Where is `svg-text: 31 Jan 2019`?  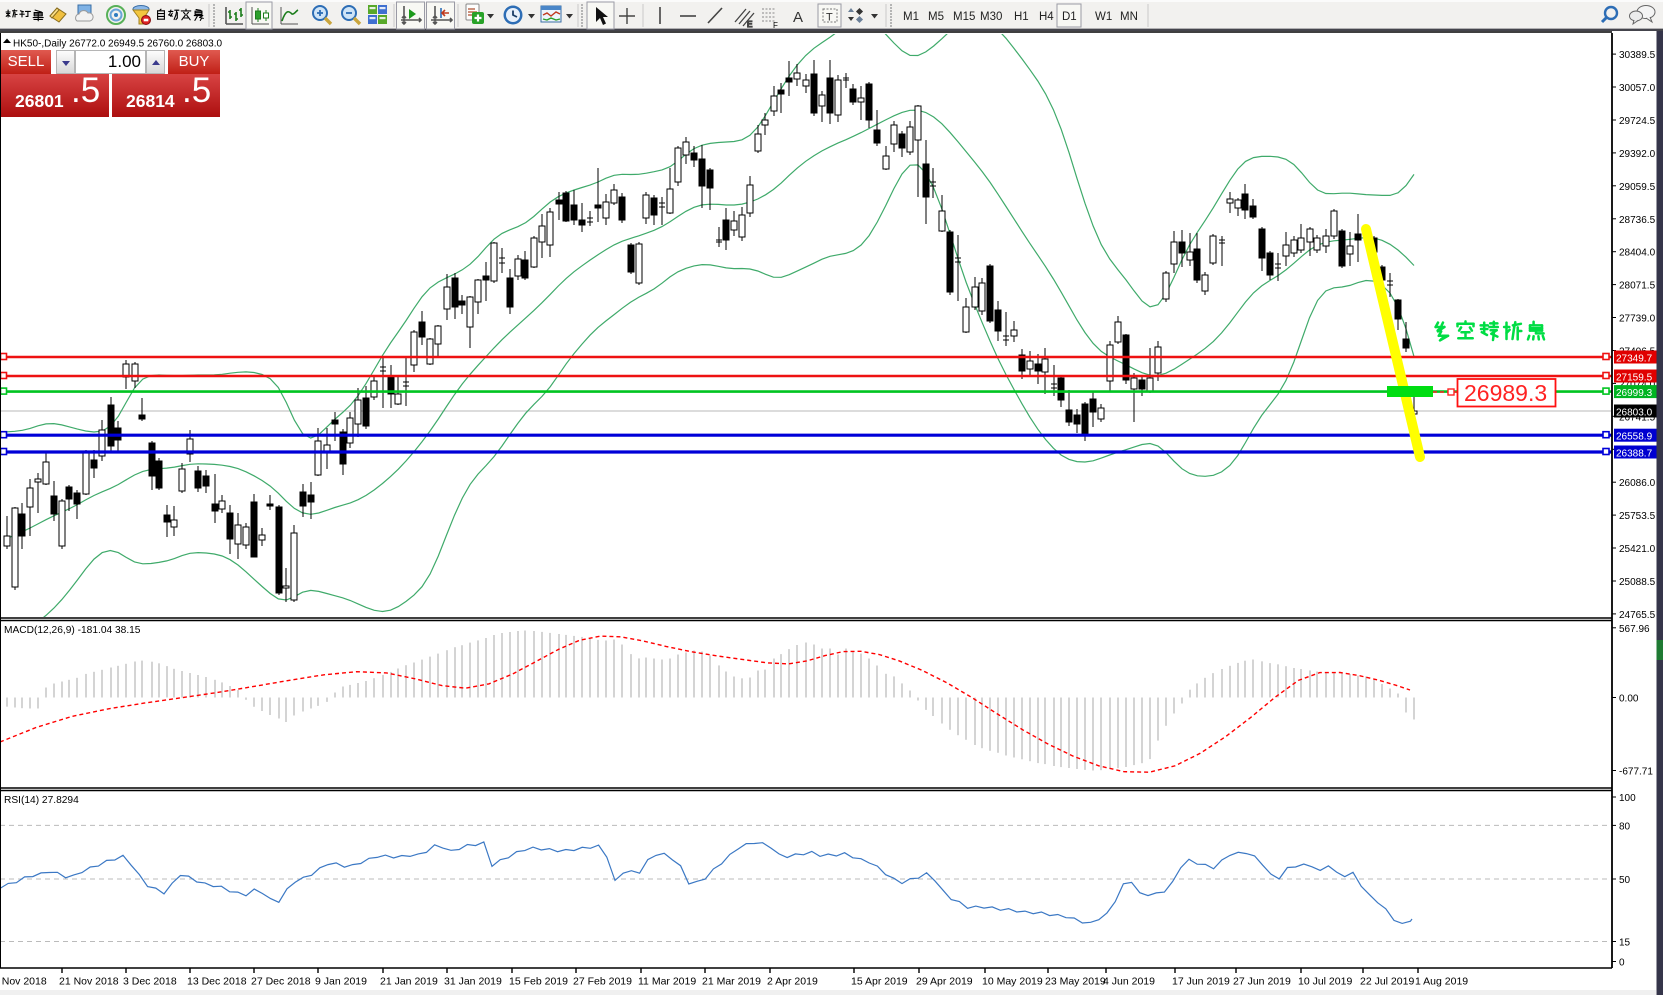 svg-text: 31 Jan 2019 is located at coordinates (473, 982).